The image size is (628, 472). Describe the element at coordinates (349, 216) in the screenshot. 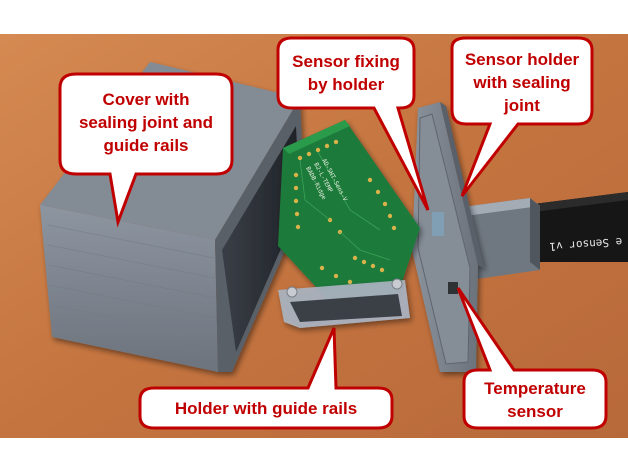

I see `pcb-board: AD-SHT-Sens-V B2-L-TEMP BADB-Ridge` at that location.